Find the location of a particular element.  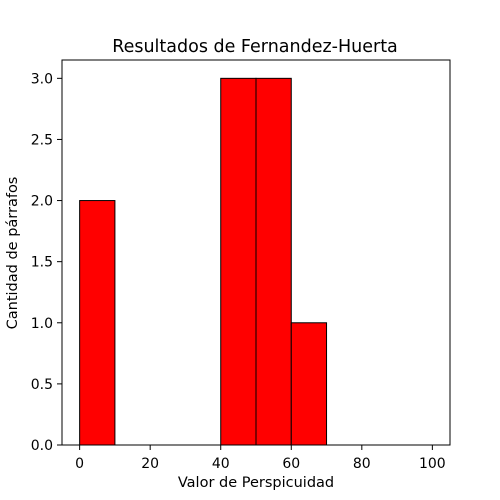

y-tick-label-5: 2.5 is located at coordinates (42, 140).